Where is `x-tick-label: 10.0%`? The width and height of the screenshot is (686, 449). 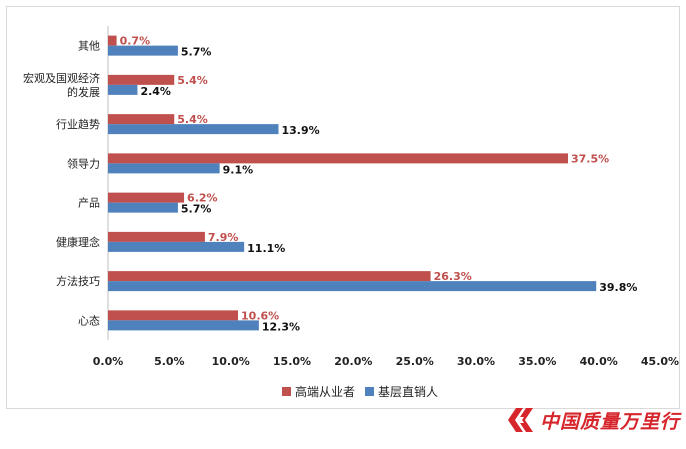
x-tick-label: 10.0% is located at coordinates (231, 361).